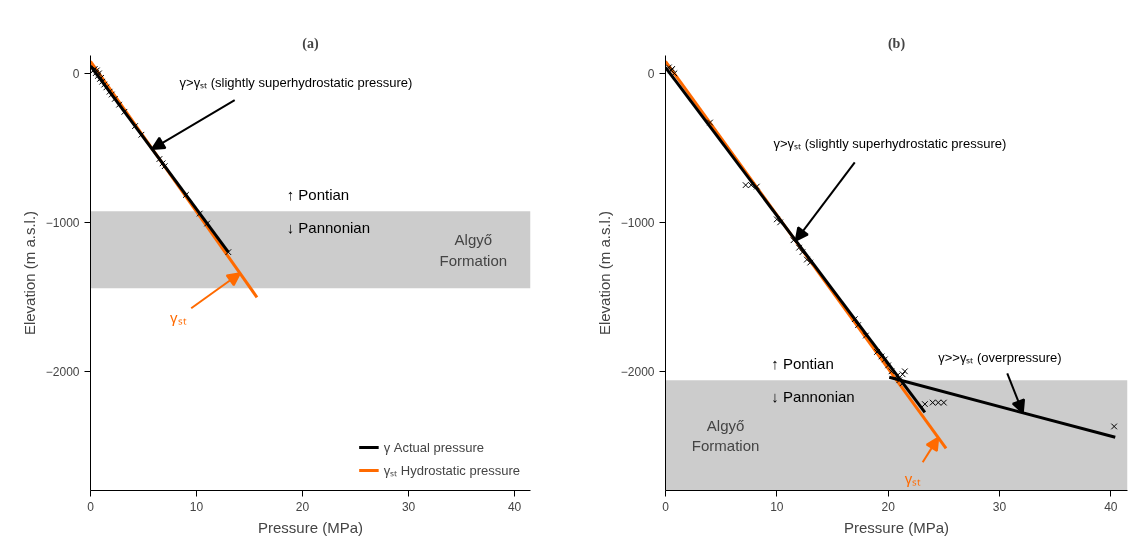 This screenshot has width=1137, height=541. What do you see at coordinates (1000, 357) in the screenshot?
I see `annotation: γ>>γₛₜ (overpressure)` at bounding box center [1000, 357].